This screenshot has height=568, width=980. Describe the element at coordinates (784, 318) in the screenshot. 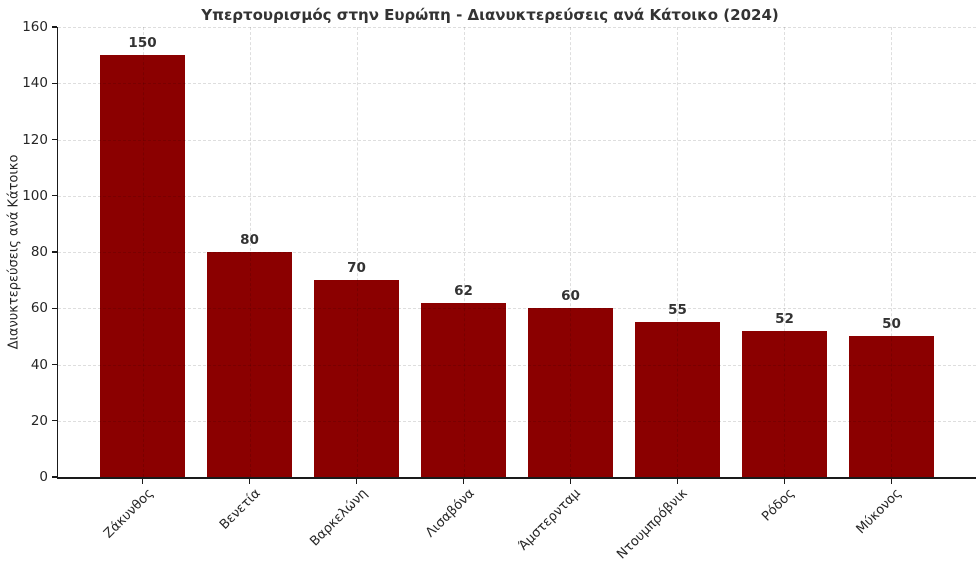

I see `bar-value-label: 52` at that location.